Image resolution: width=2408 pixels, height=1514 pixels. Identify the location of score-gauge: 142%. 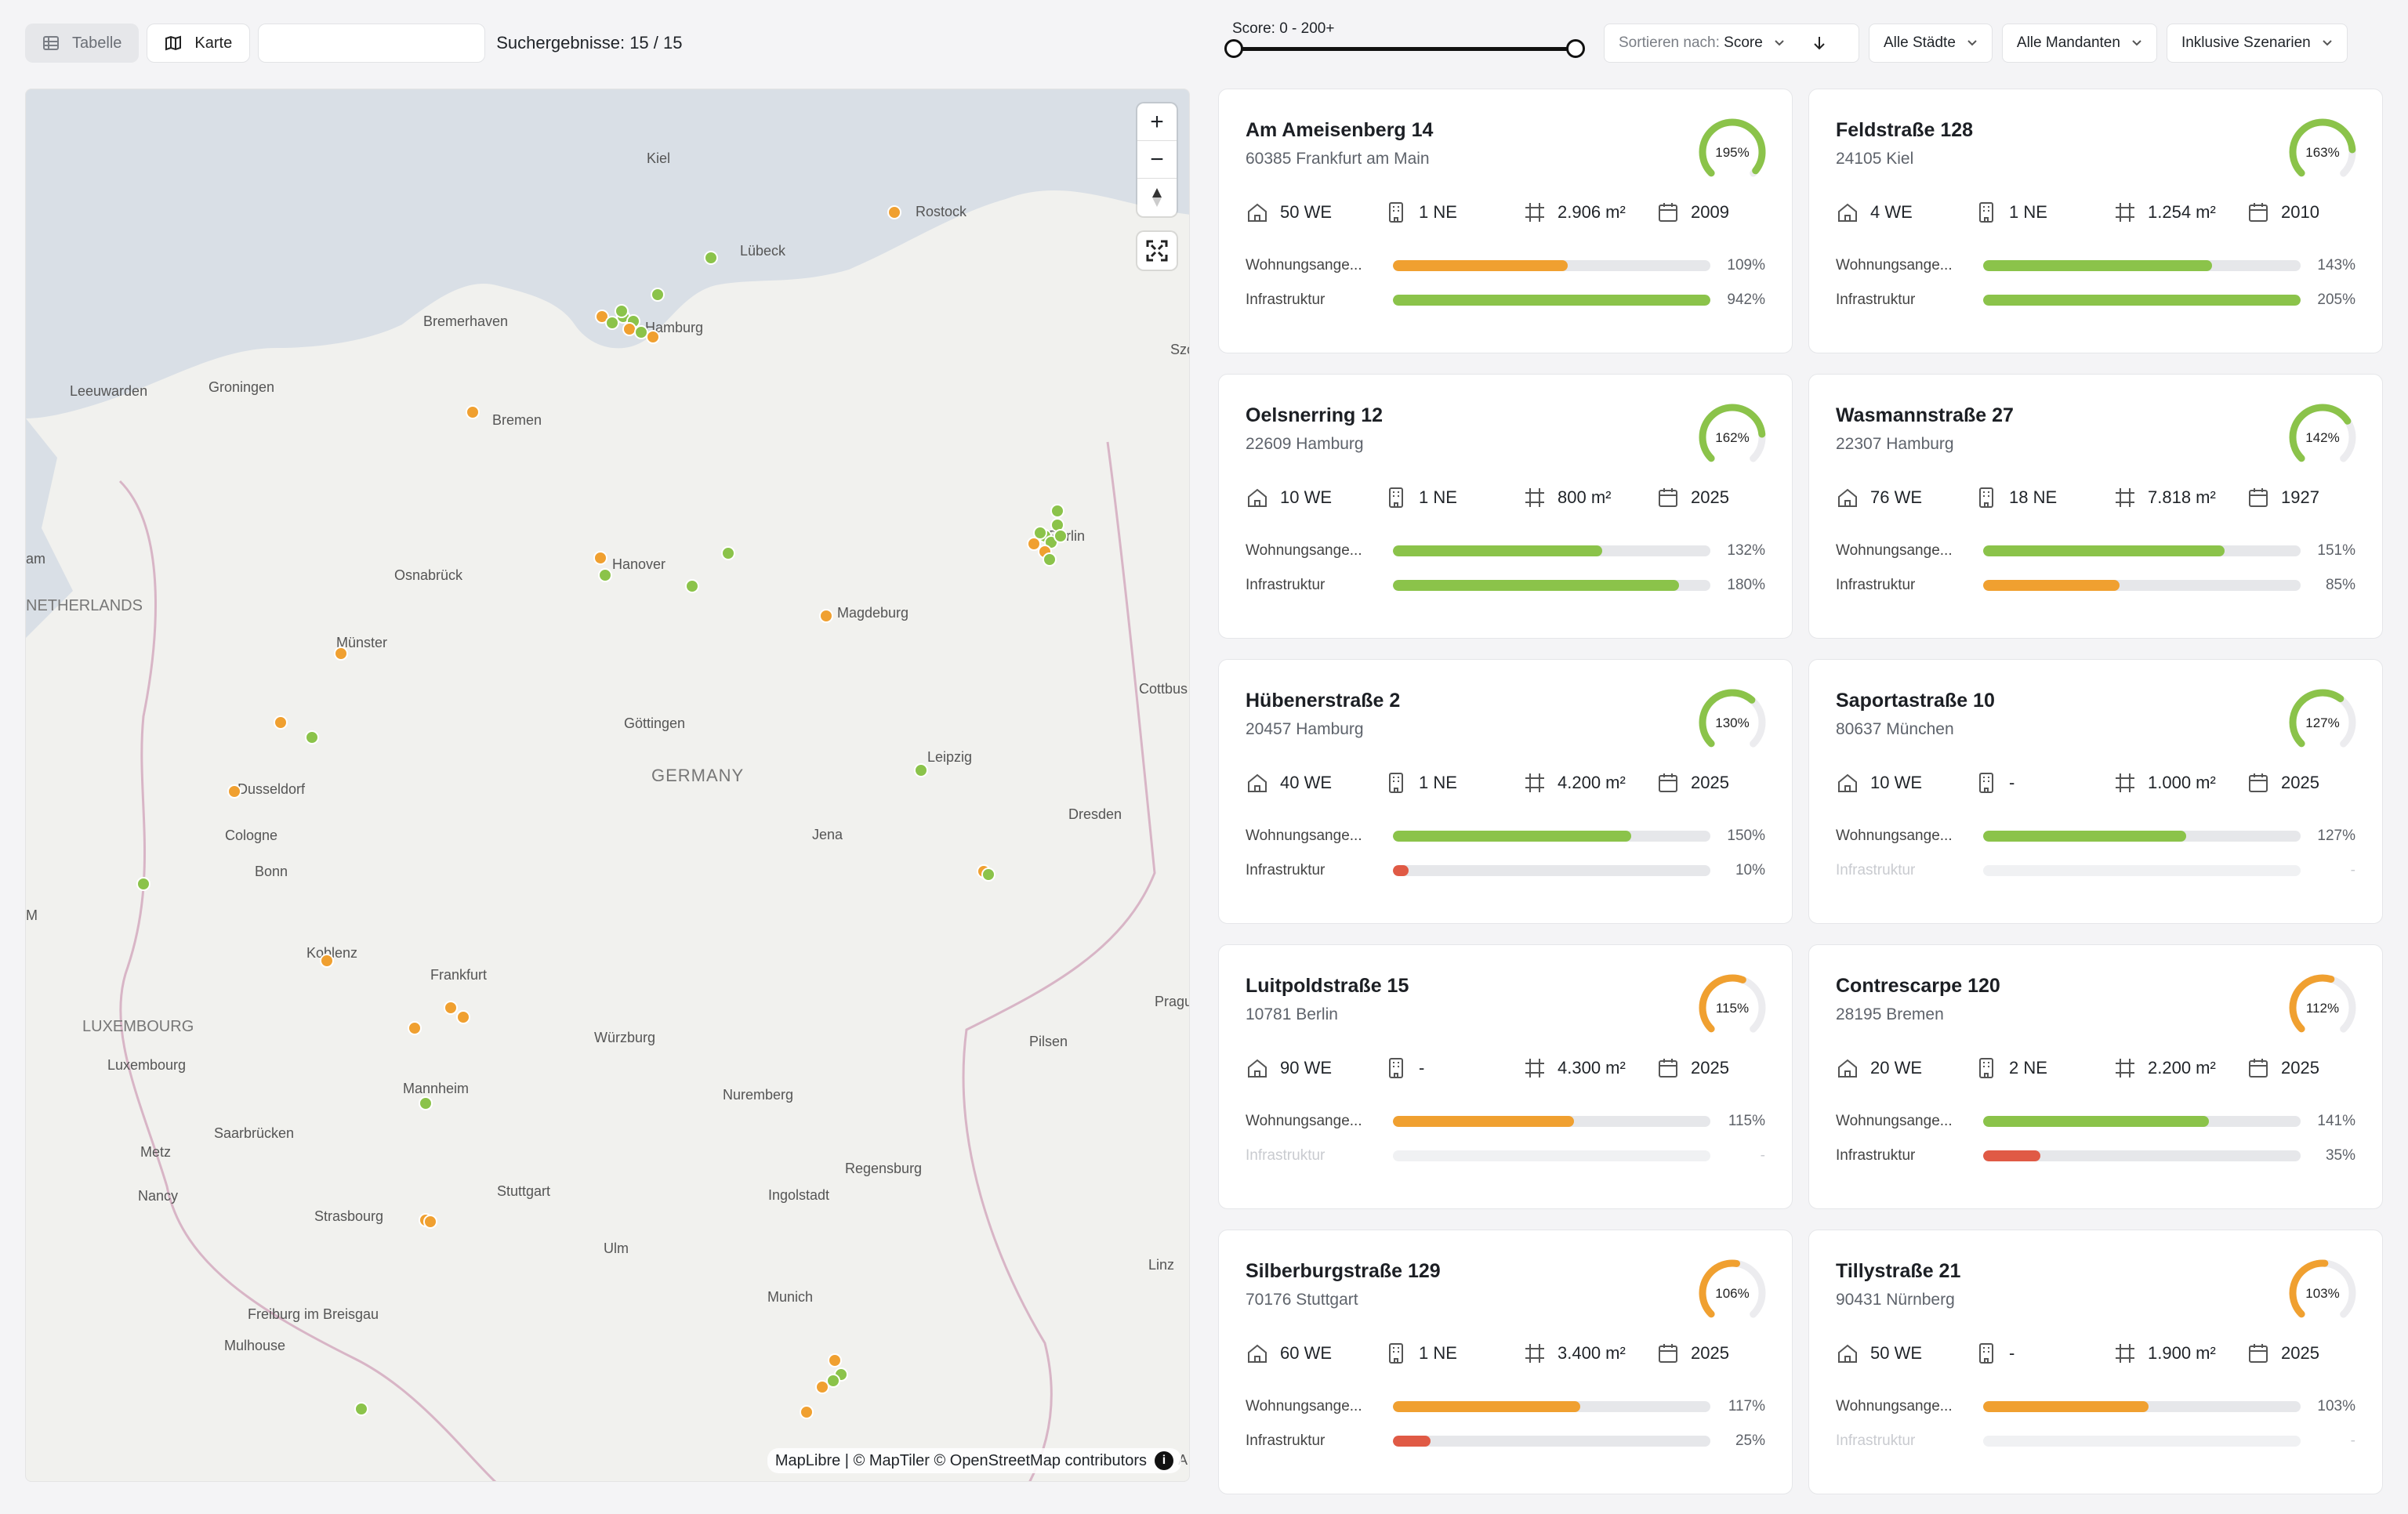
(2322, 437).